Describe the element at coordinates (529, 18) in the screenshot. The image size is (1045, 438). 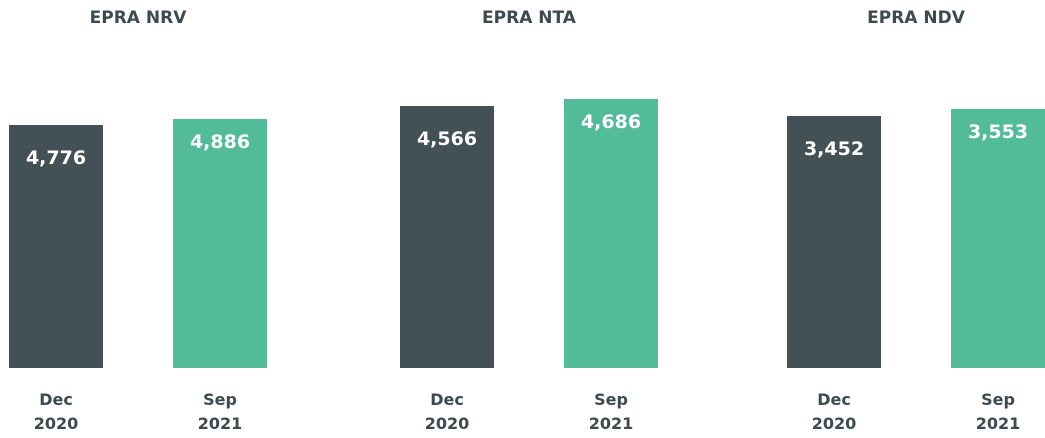
I see `chart-title: EPRA NTA` at that location.